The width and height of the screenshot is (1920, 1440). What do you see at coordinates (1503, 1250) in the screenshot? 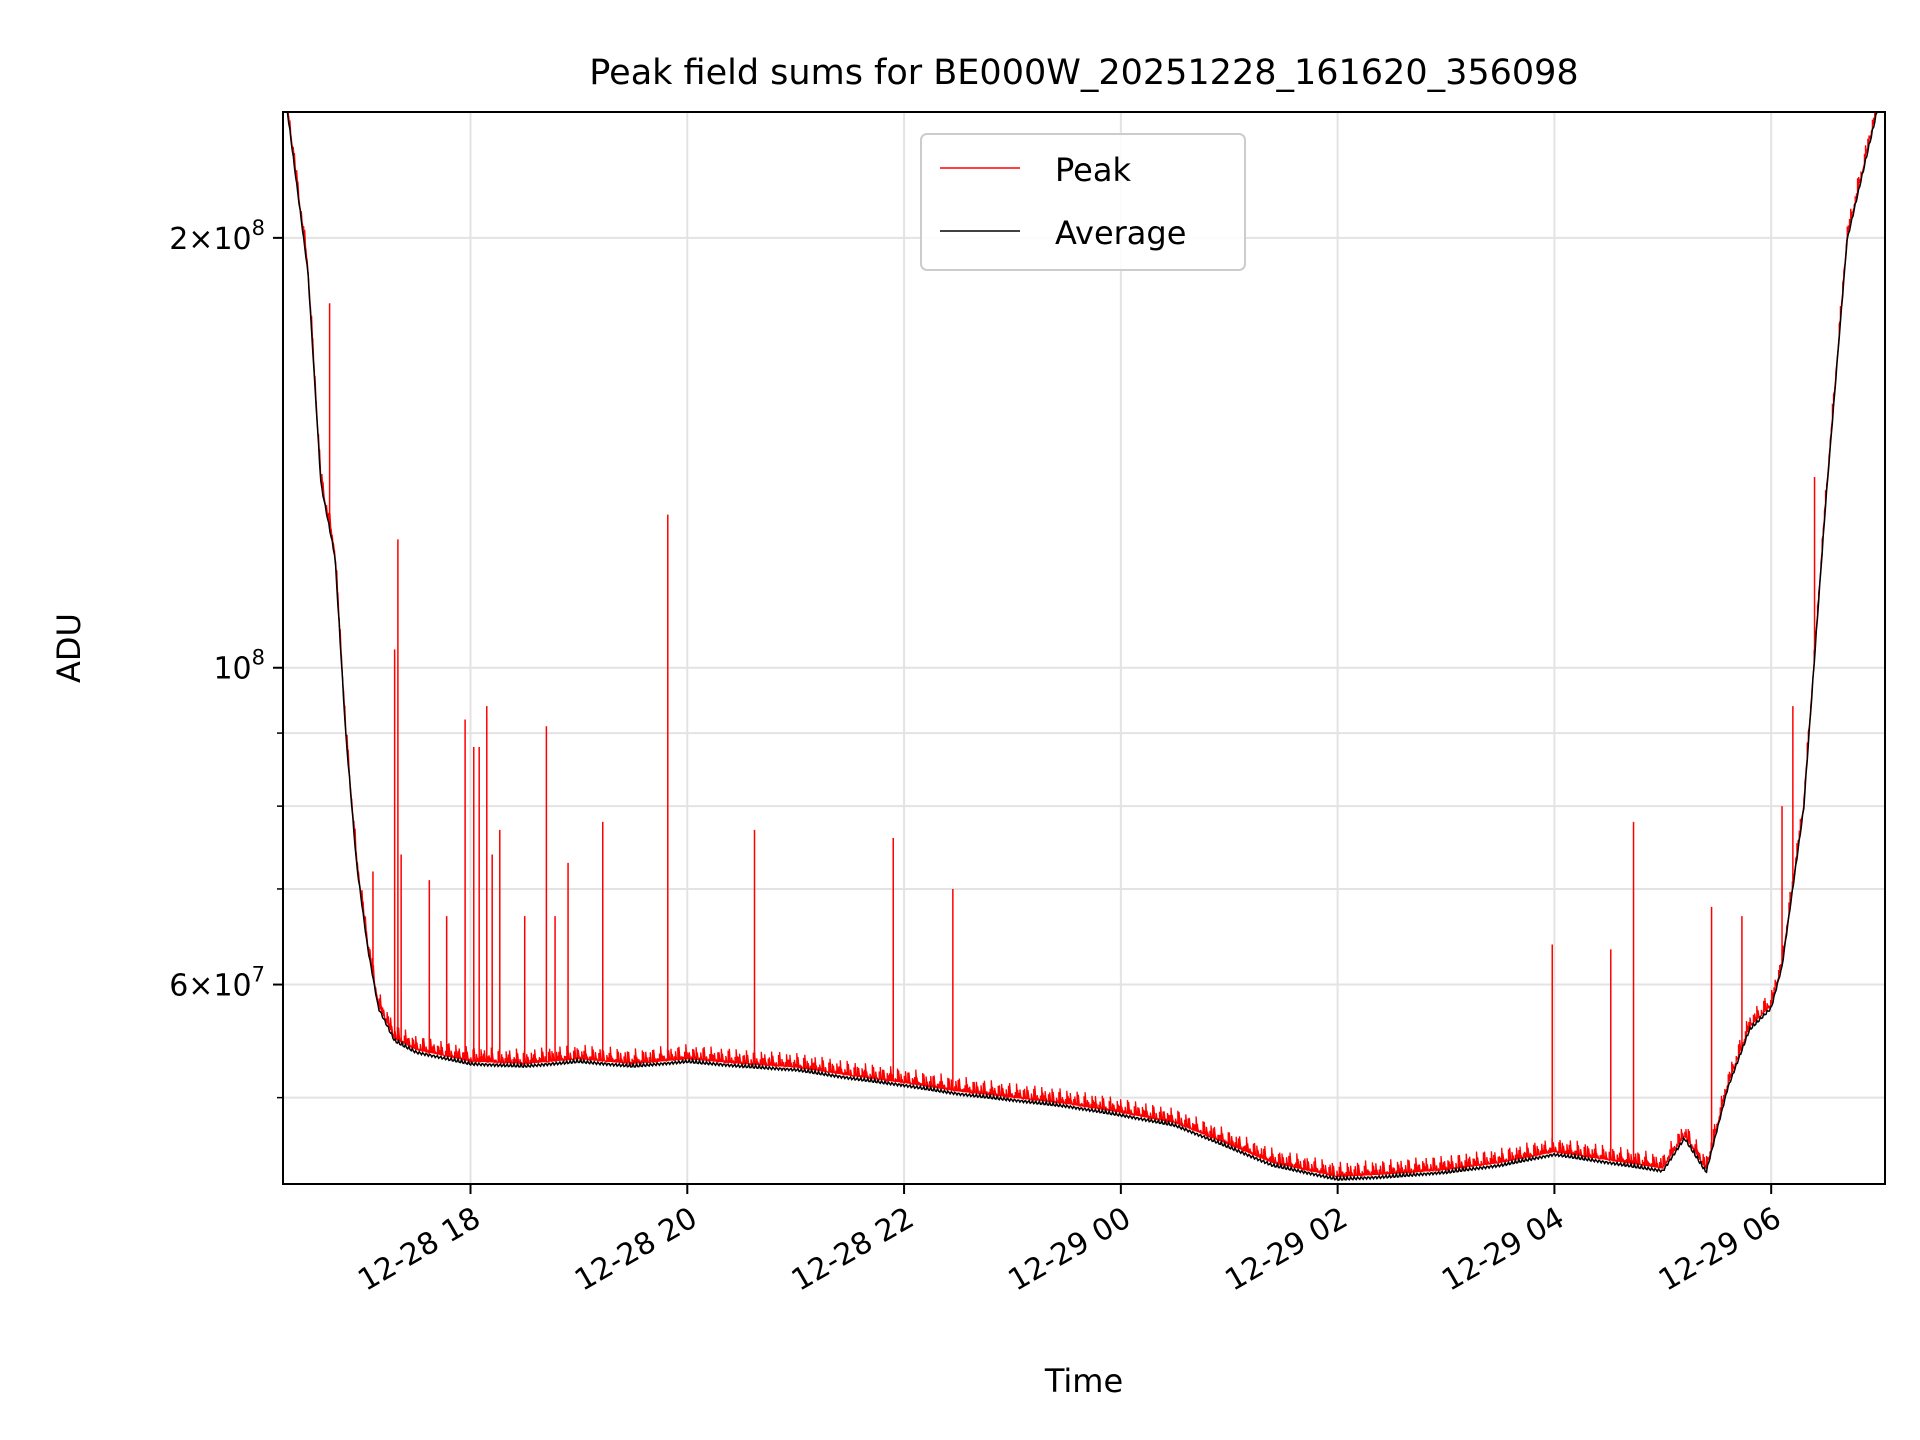
I see `x-tick-label: 12-29 04` at bounding box center [1503, 1250].